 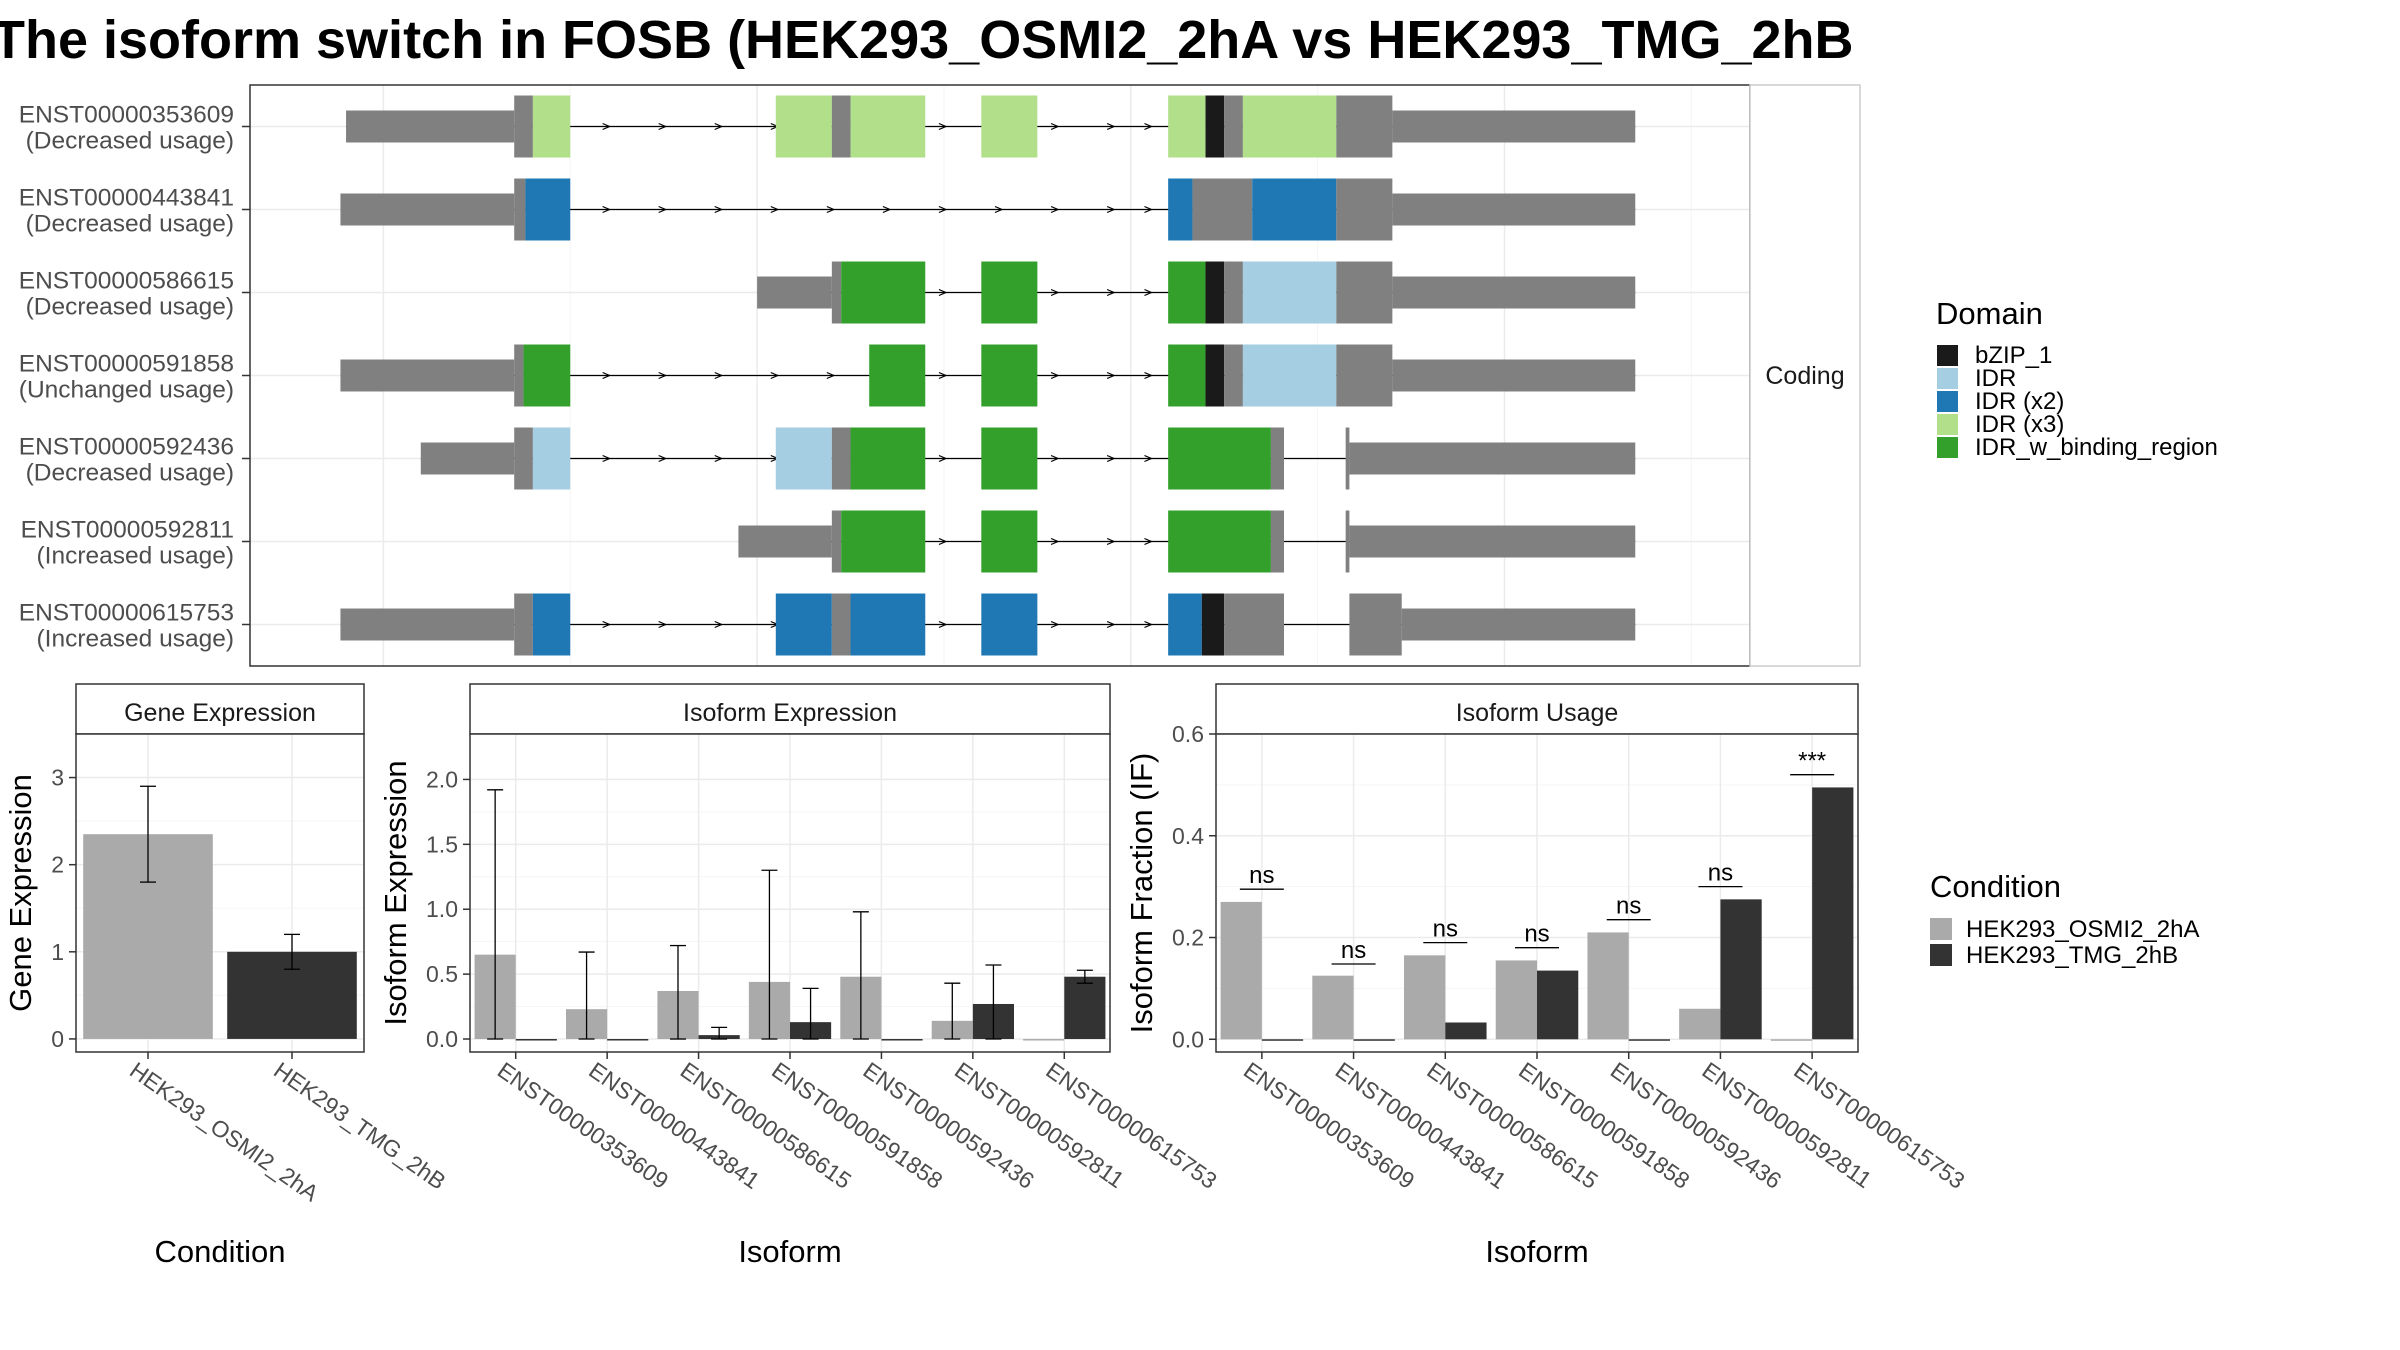 What do you see at coordinates (126, 281) in the screenshot?
I see `transcript-id-label: ENST00000586615` at bounding box center [126, 281].